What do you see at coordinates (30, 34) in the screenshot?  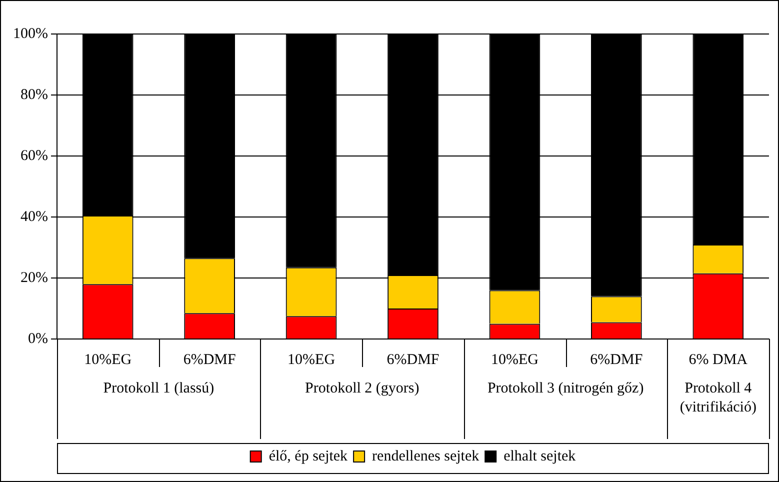 I see `y-tick-label: 100%` at bounding box center [30, 34].